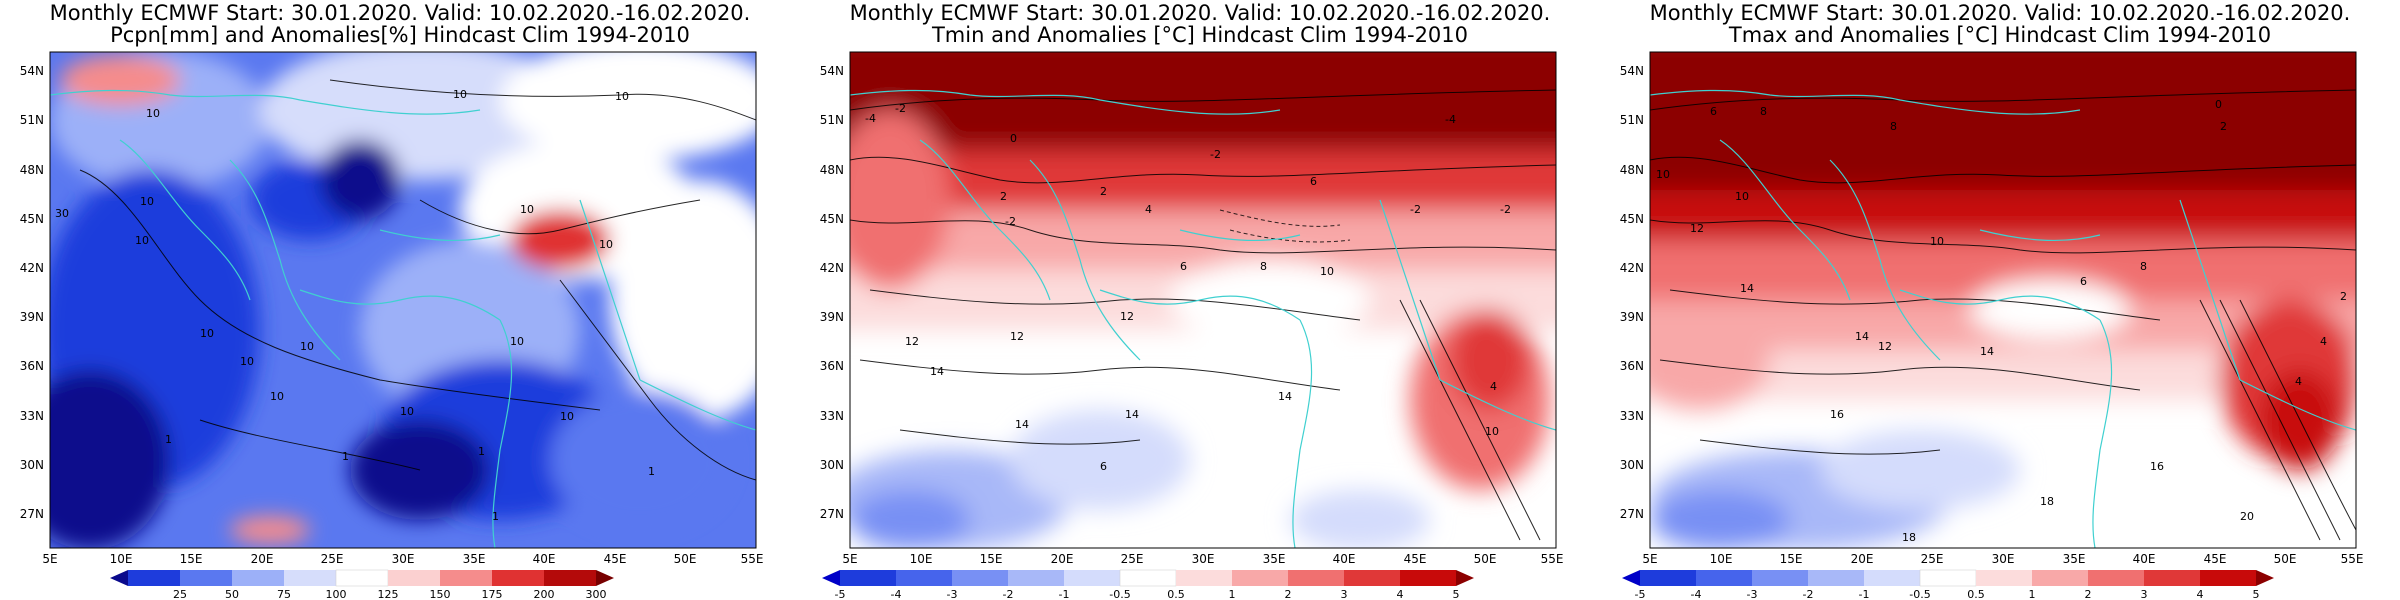  What do you see at coordinates (1505, 209) in the screenshot?
I see `contour-label: -2` at bounding box center [1505, 209].